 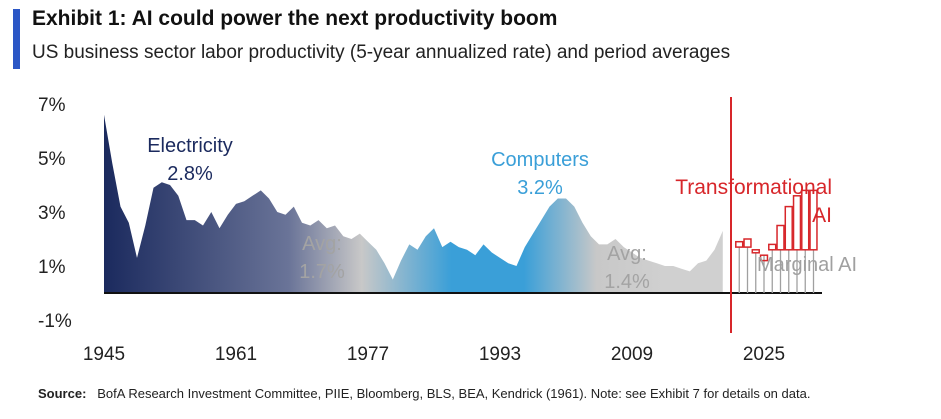 I want to click on y-tick-label: 5%, so click(x=52, y=159).